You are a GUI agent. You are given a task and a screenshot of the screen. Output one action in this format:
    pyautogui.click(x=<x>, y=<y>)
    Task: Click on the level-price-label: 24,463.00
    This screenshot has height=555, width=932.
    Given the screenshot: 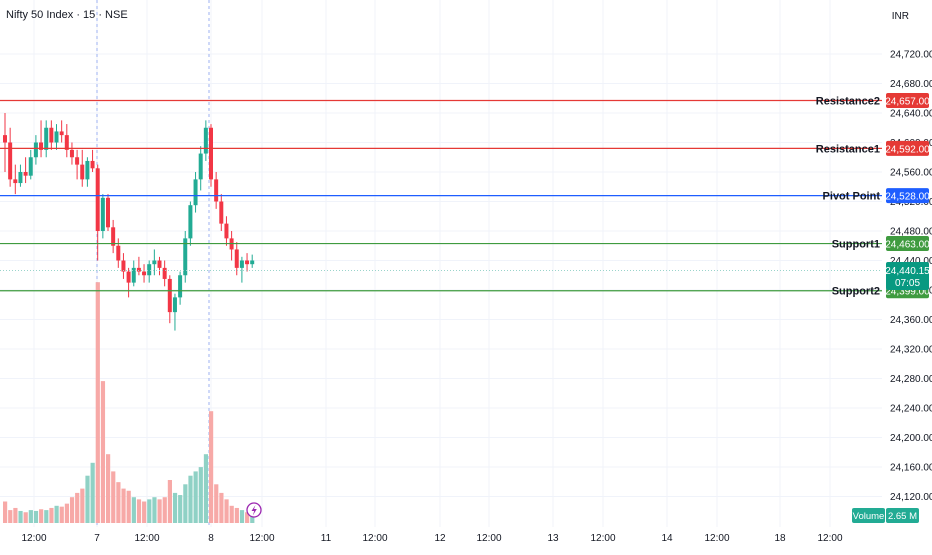 What is the action you would take?
    pyautogui.click(x=907, y=245)
    